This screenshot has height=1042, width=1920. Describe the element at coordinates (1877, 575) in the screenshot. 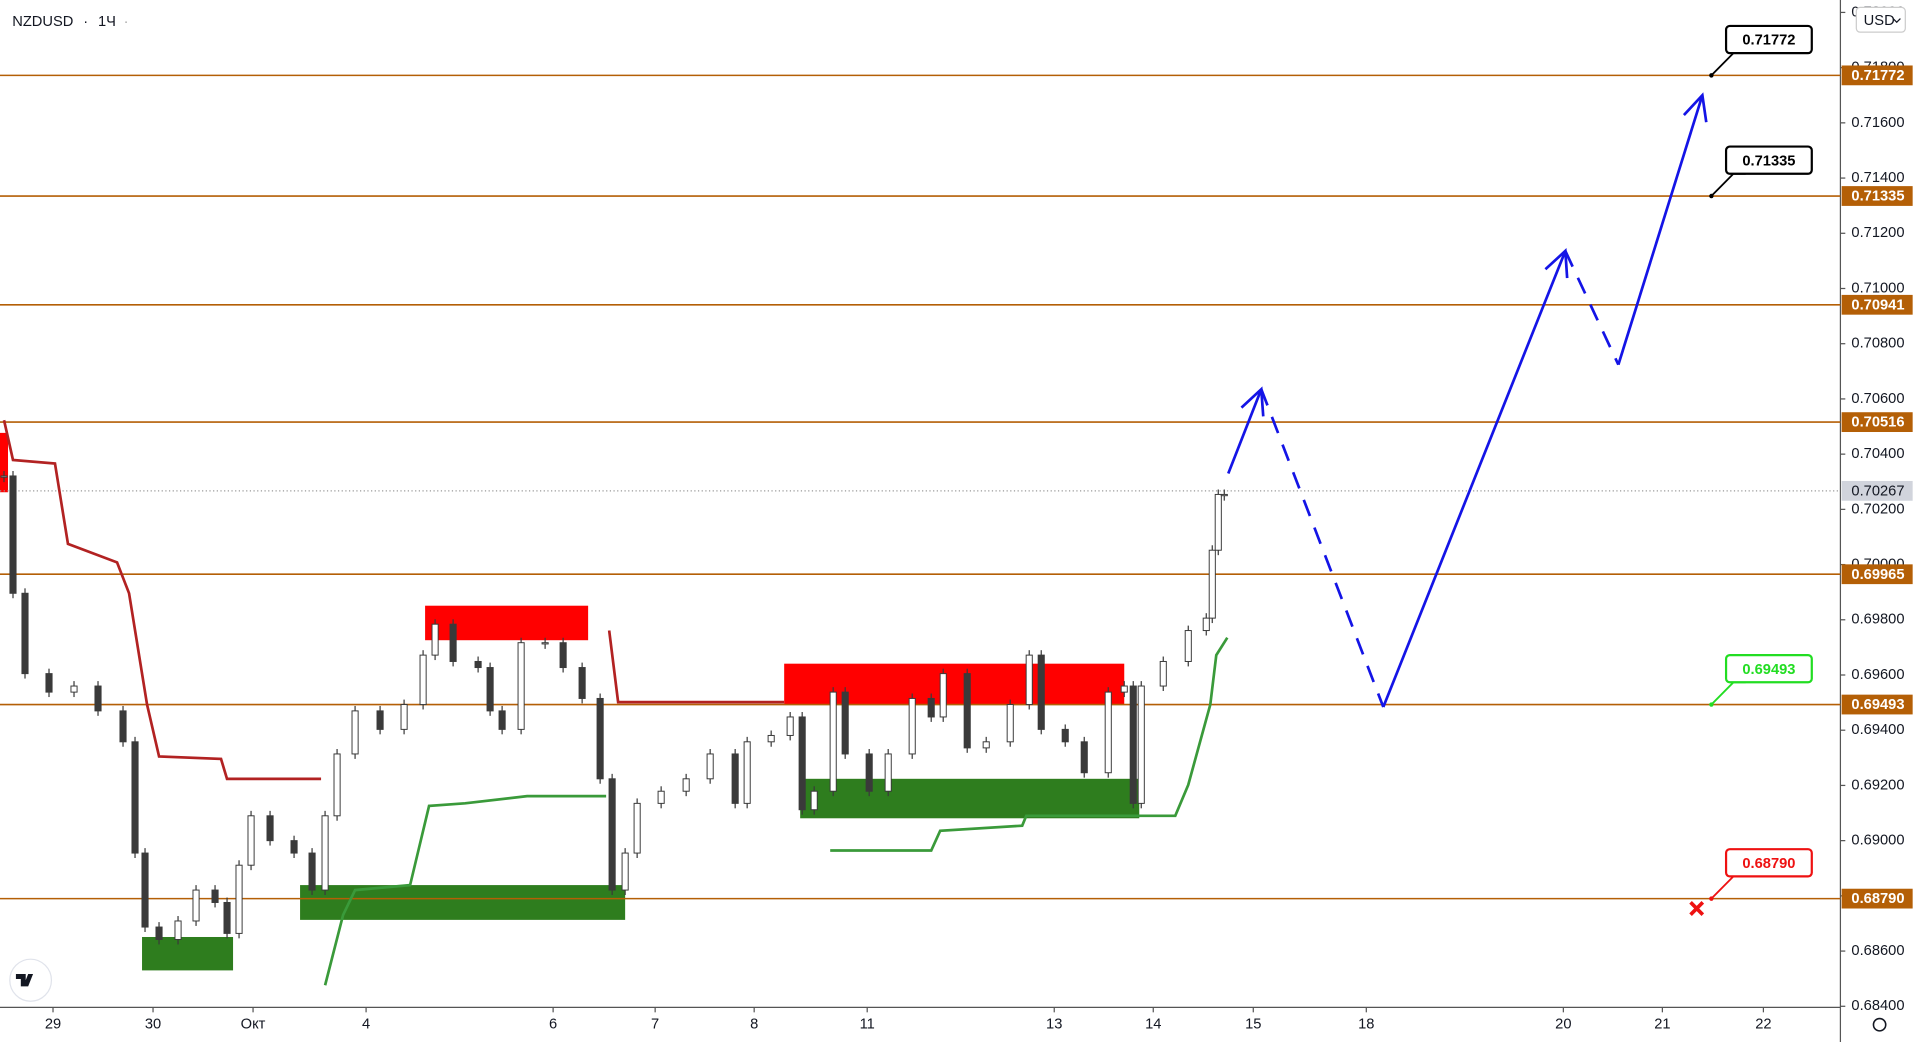

I see `level-price-label: 0.69965` at that location.